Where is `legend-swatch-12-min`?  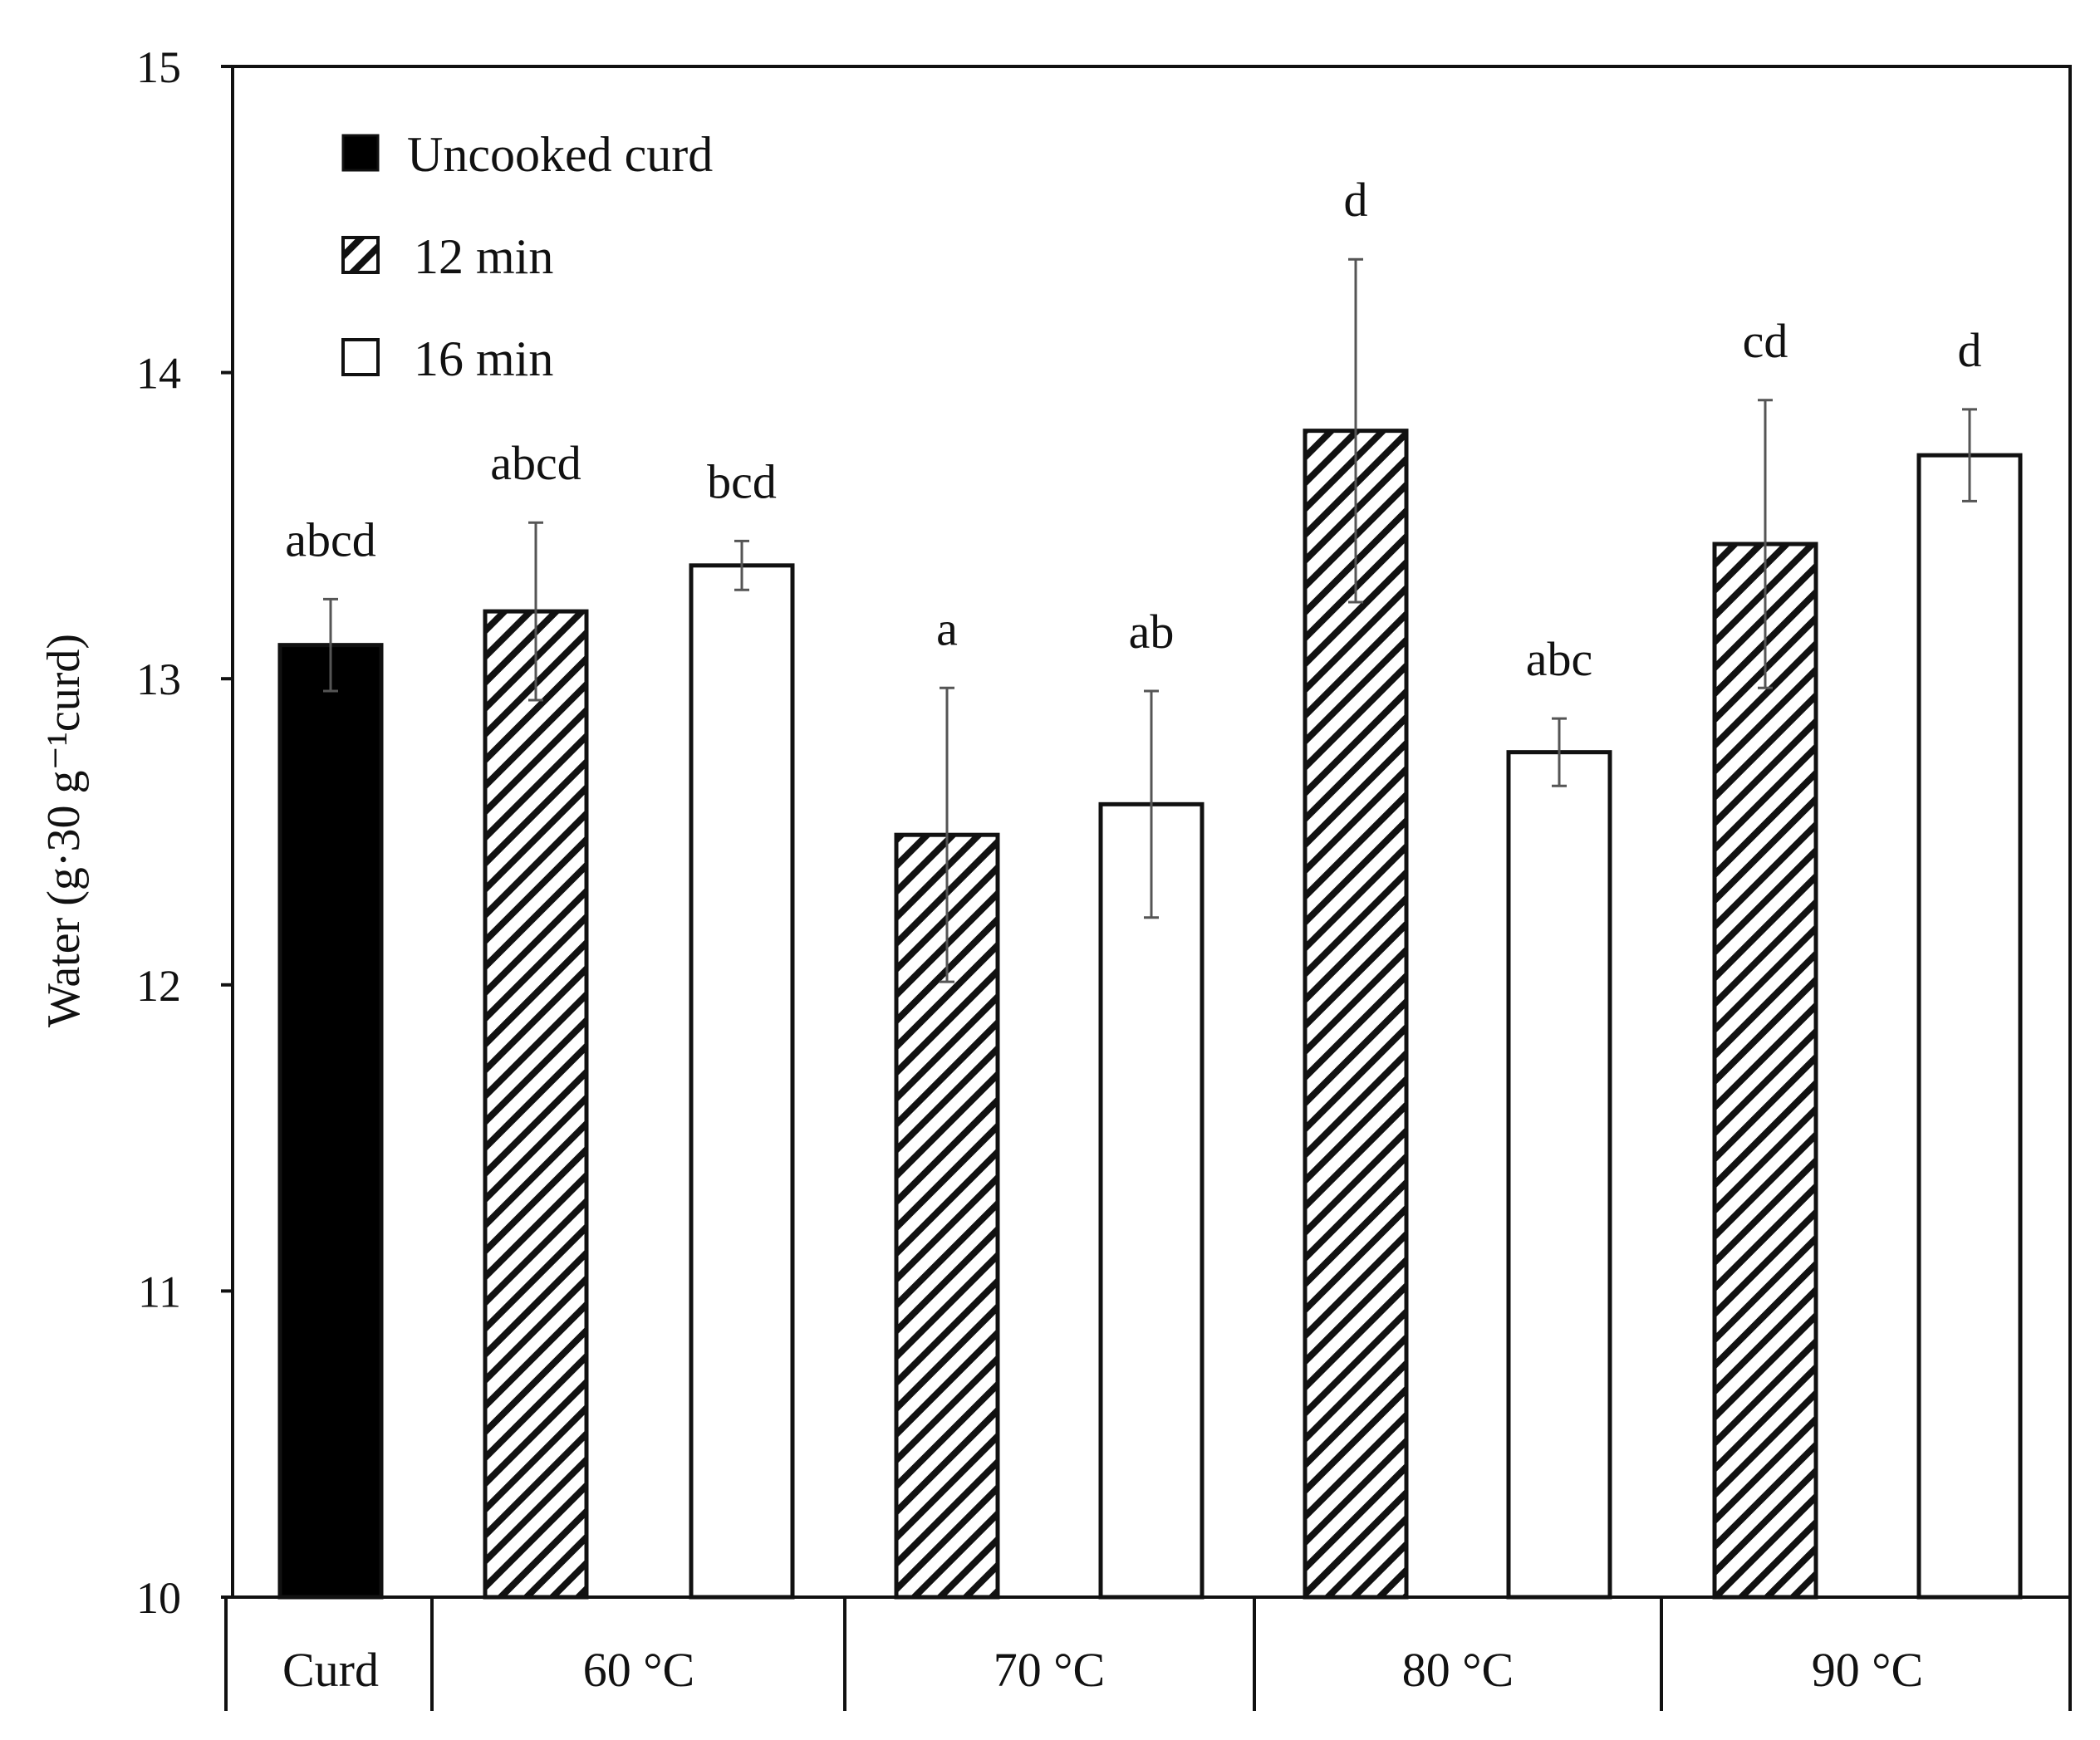 legend-swatch-12-min is located at coordinates (360, 255).